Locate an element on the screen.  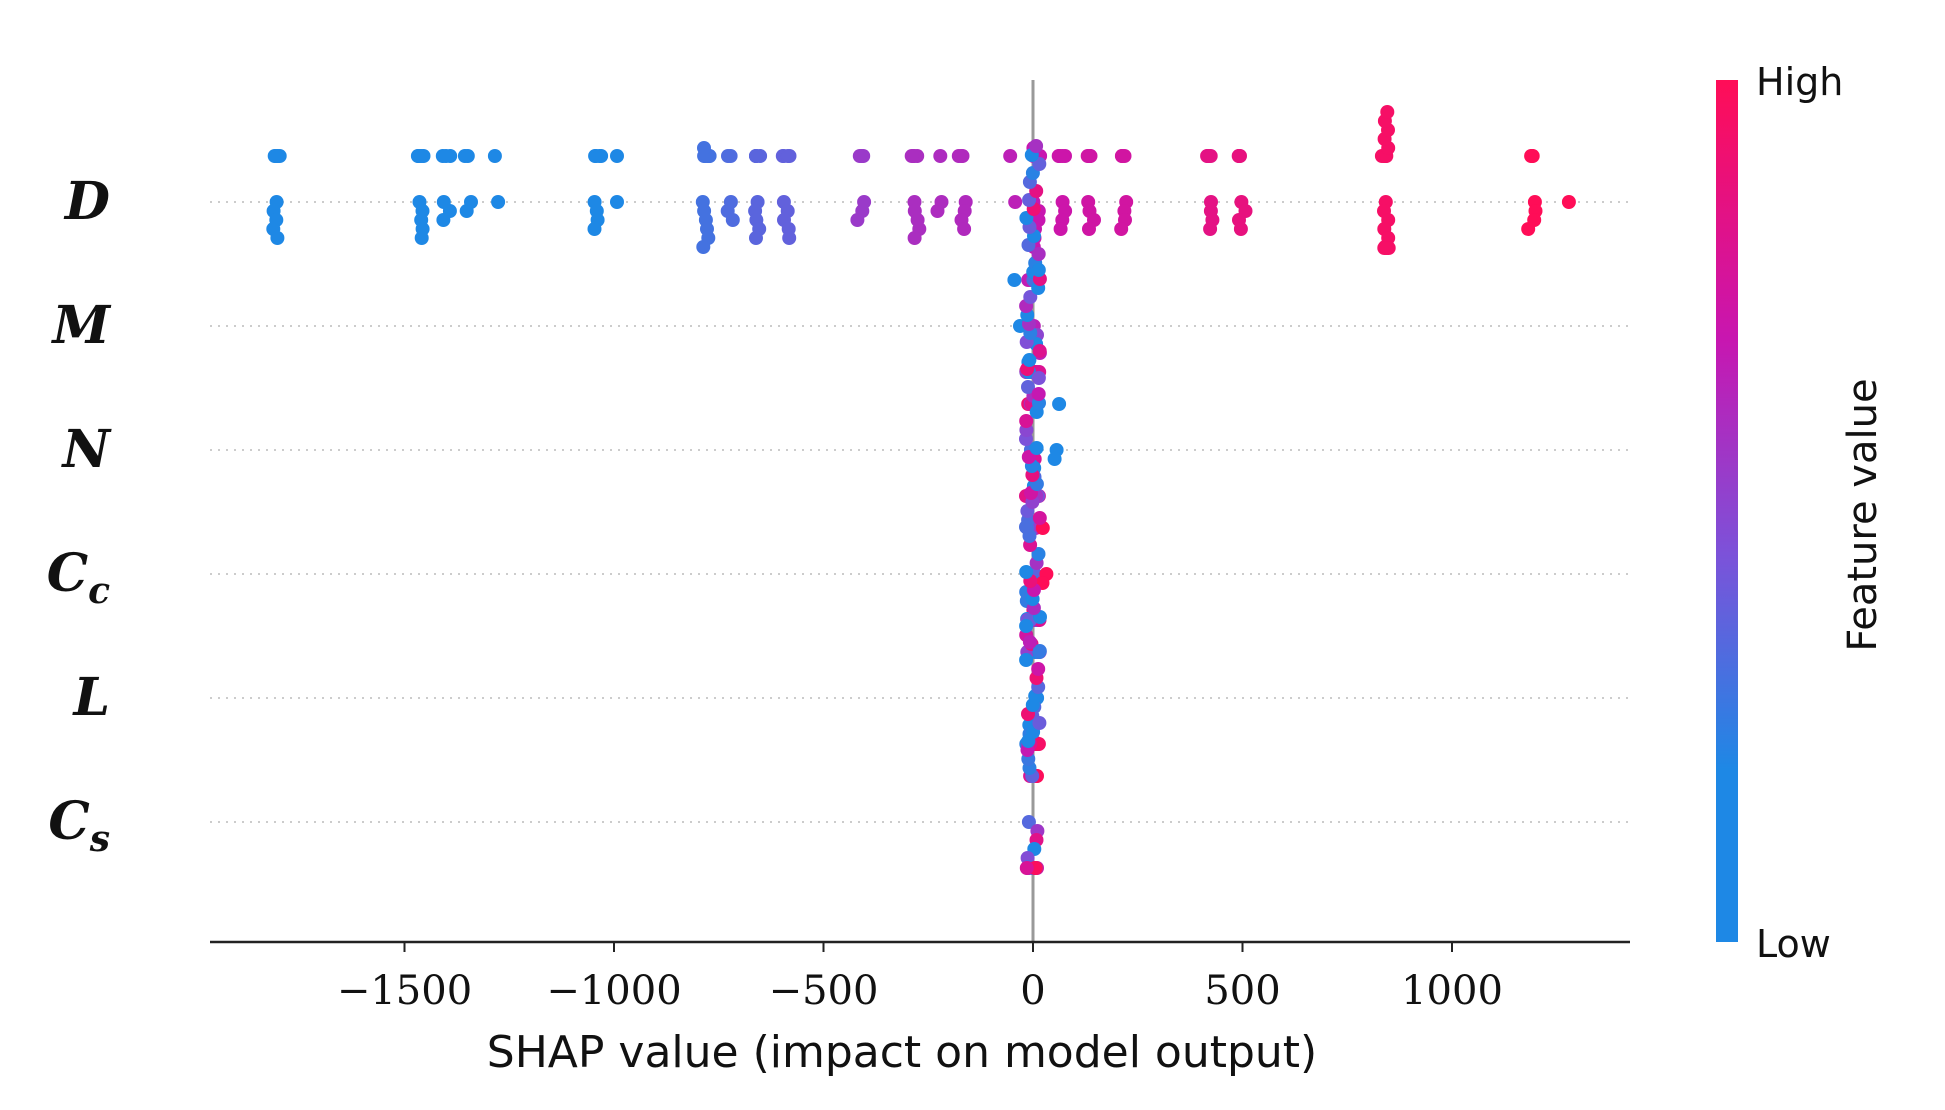
feature-labels: D M N Cc L Cs is located at coordinates (80, 515).